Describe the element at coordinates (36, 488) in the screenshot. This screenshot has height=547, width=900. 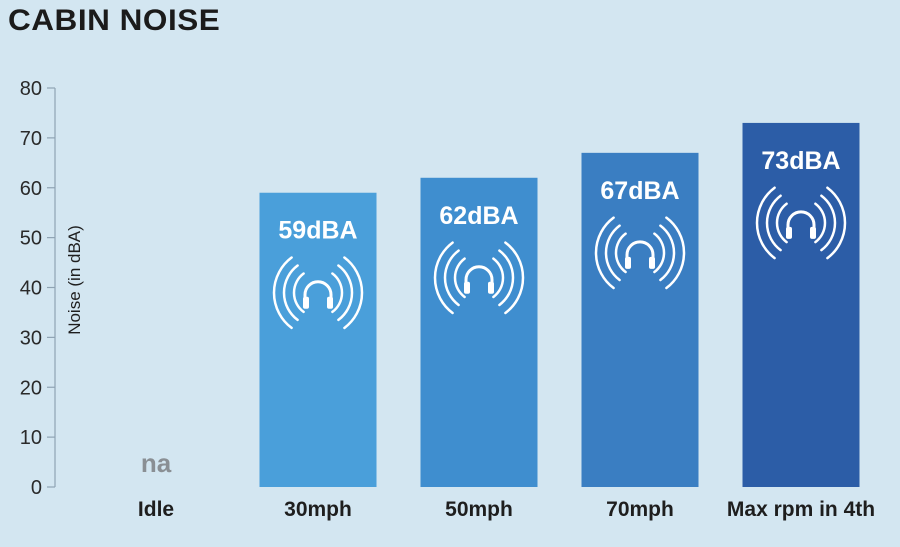
I see `y-tick-label: 0` at that location.